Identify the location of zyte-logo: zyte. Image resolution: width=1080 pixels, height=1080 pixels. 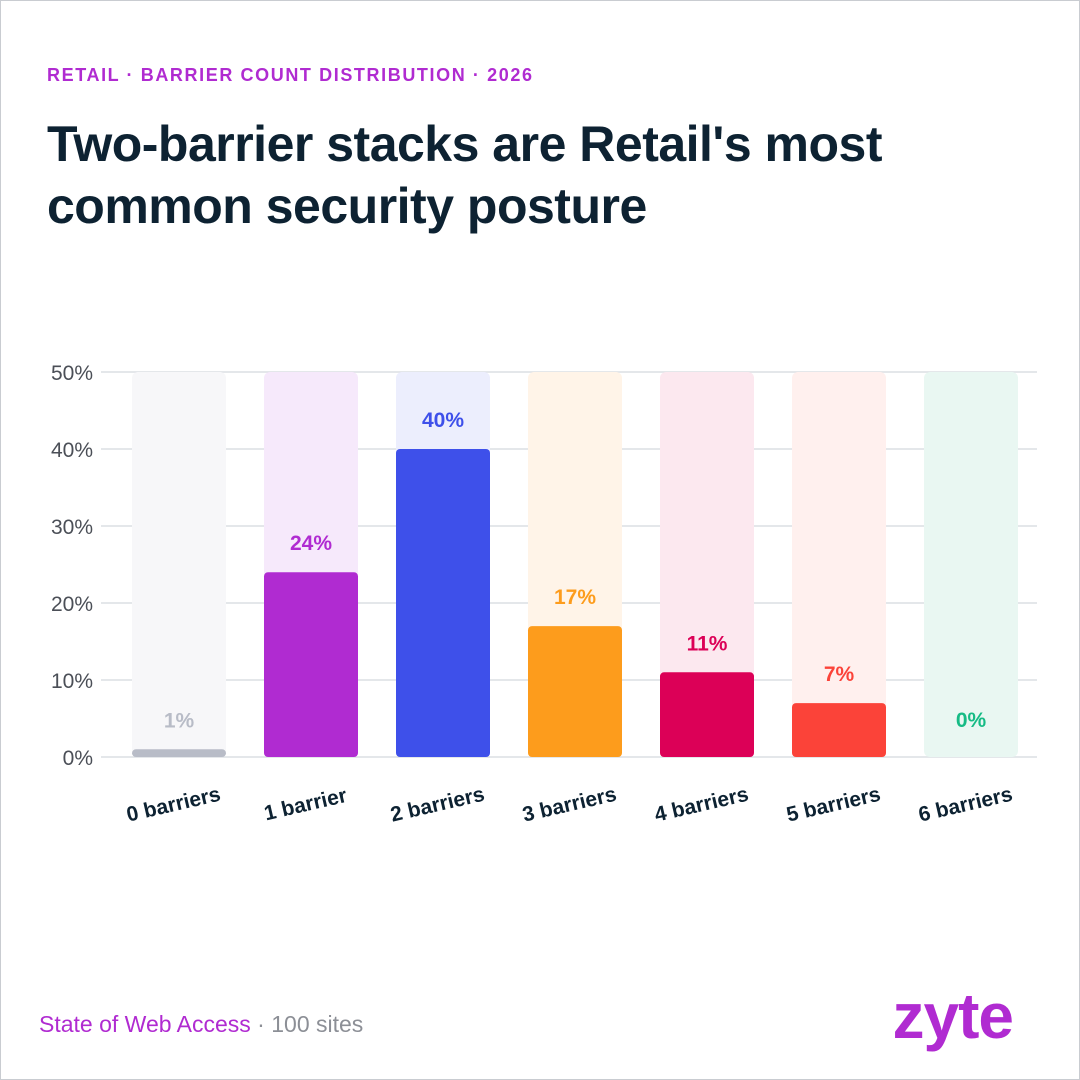
(953, 1016).